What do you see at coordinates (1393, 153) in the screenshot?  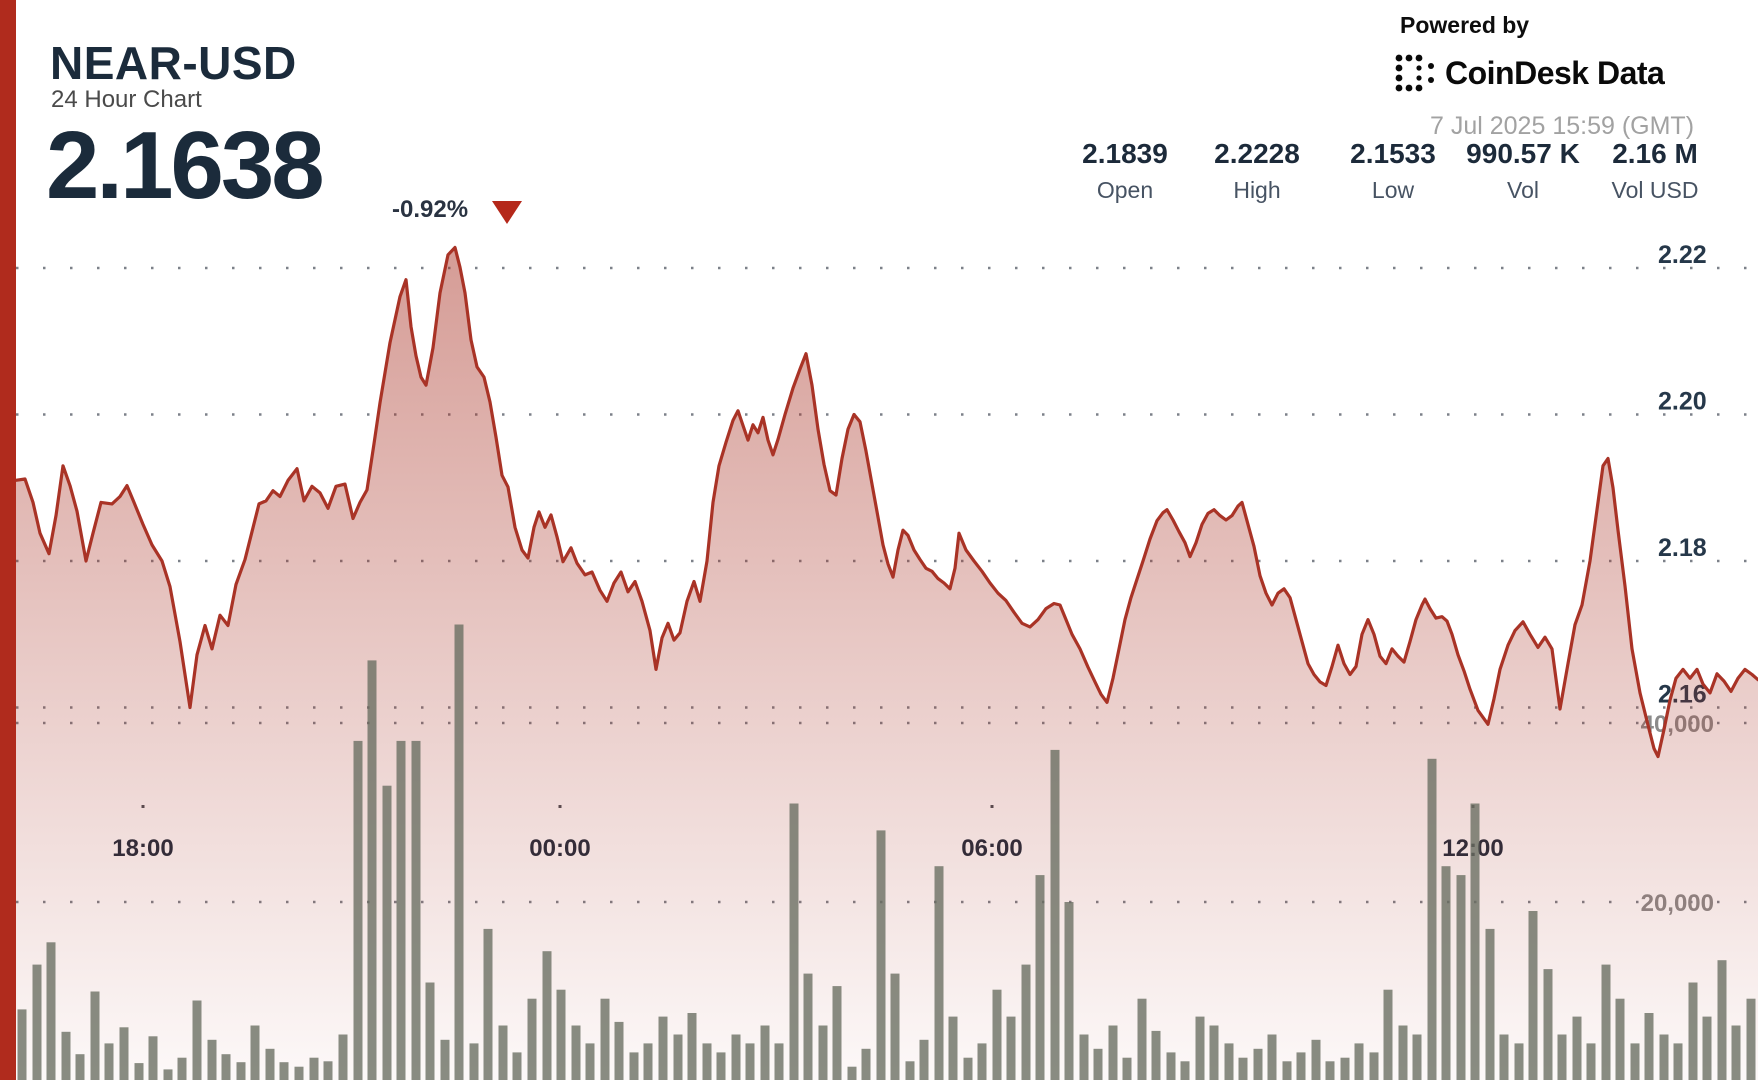 I see `stat-low-value: 2.1533` at bounding box center [1393, 153].